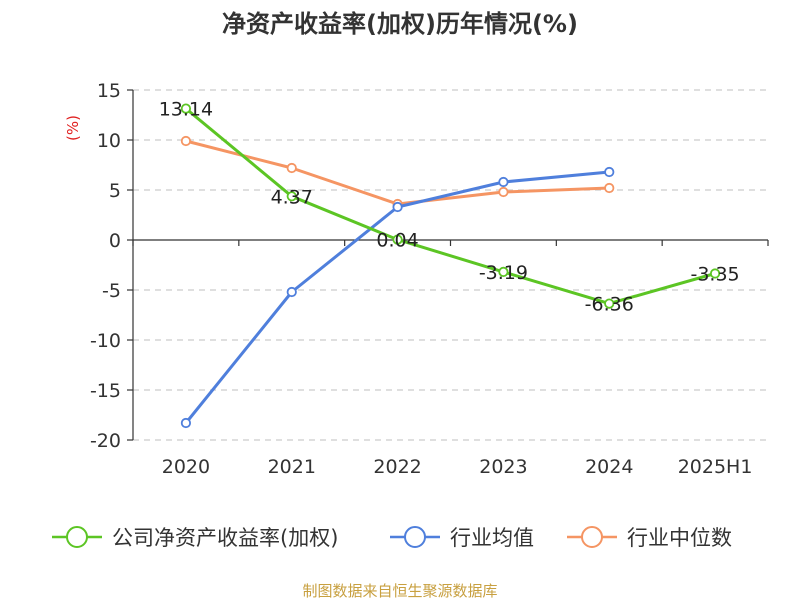  Describe the element at coordinates (225, 538) in the screenshot. I see `legend-label: 公司净资产收益率(加权)` at that location.